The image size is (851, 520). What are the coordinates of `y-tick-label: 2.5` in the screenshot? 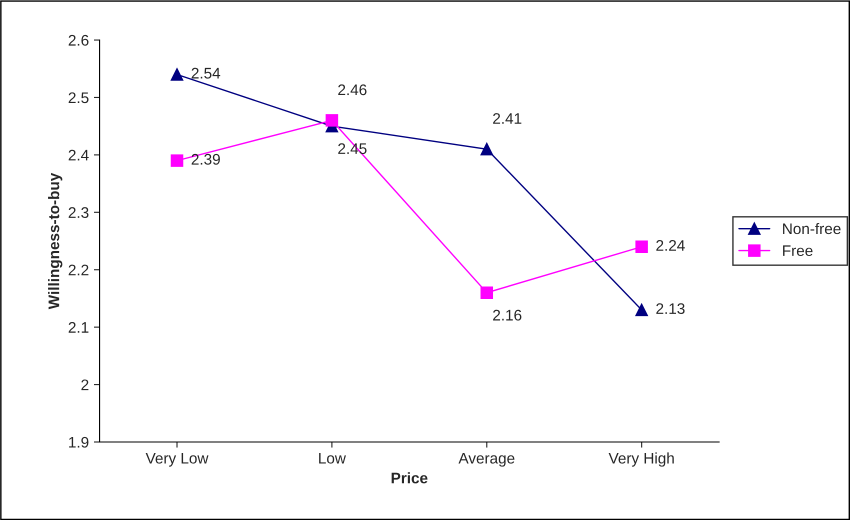 It's located at (78, 98).